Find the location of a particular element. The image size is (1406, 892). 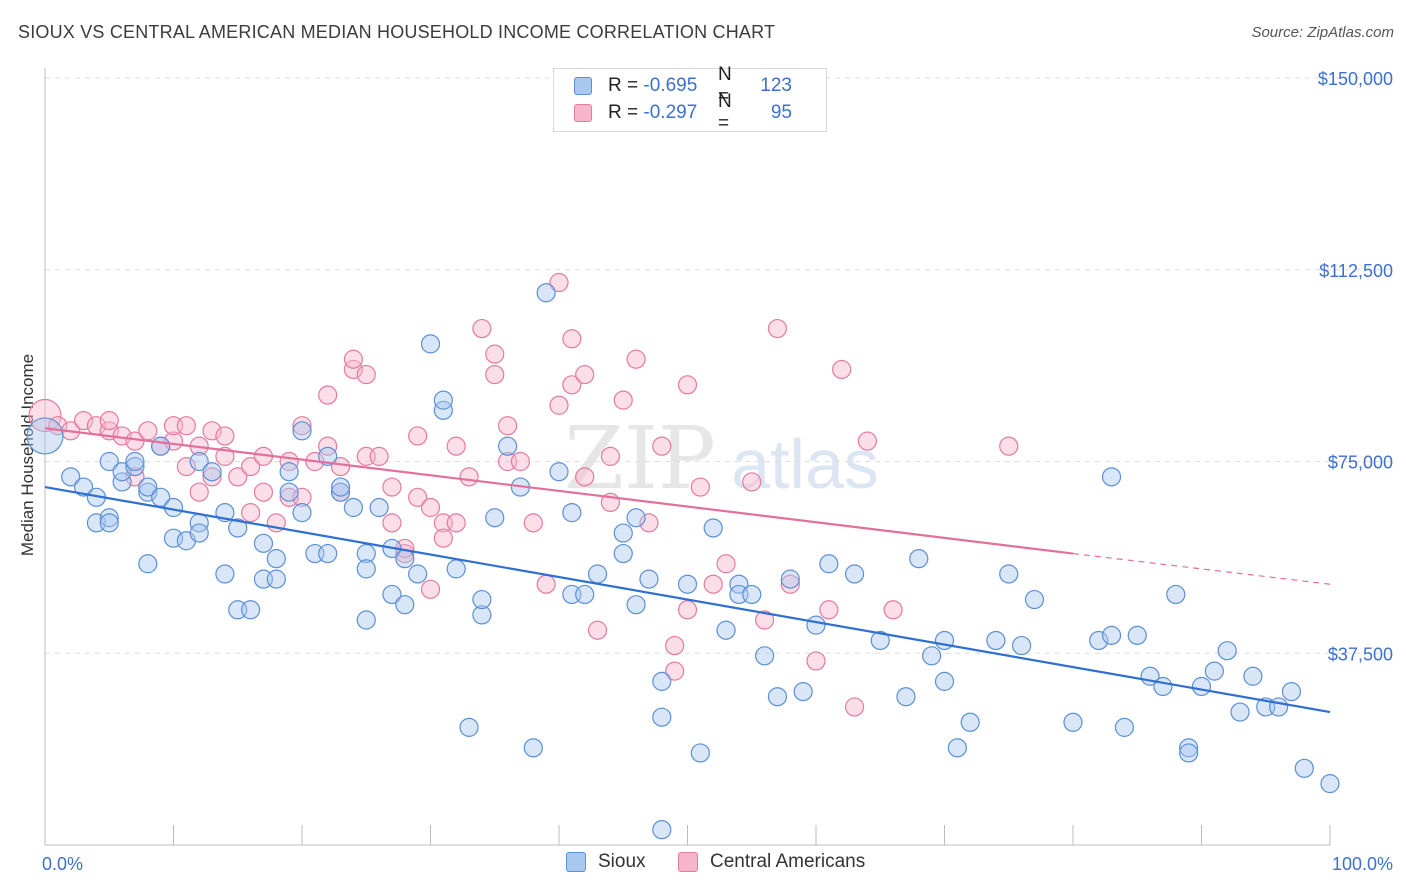

x-tick-label-min: 0.0% is located at coordinates (62, 864).